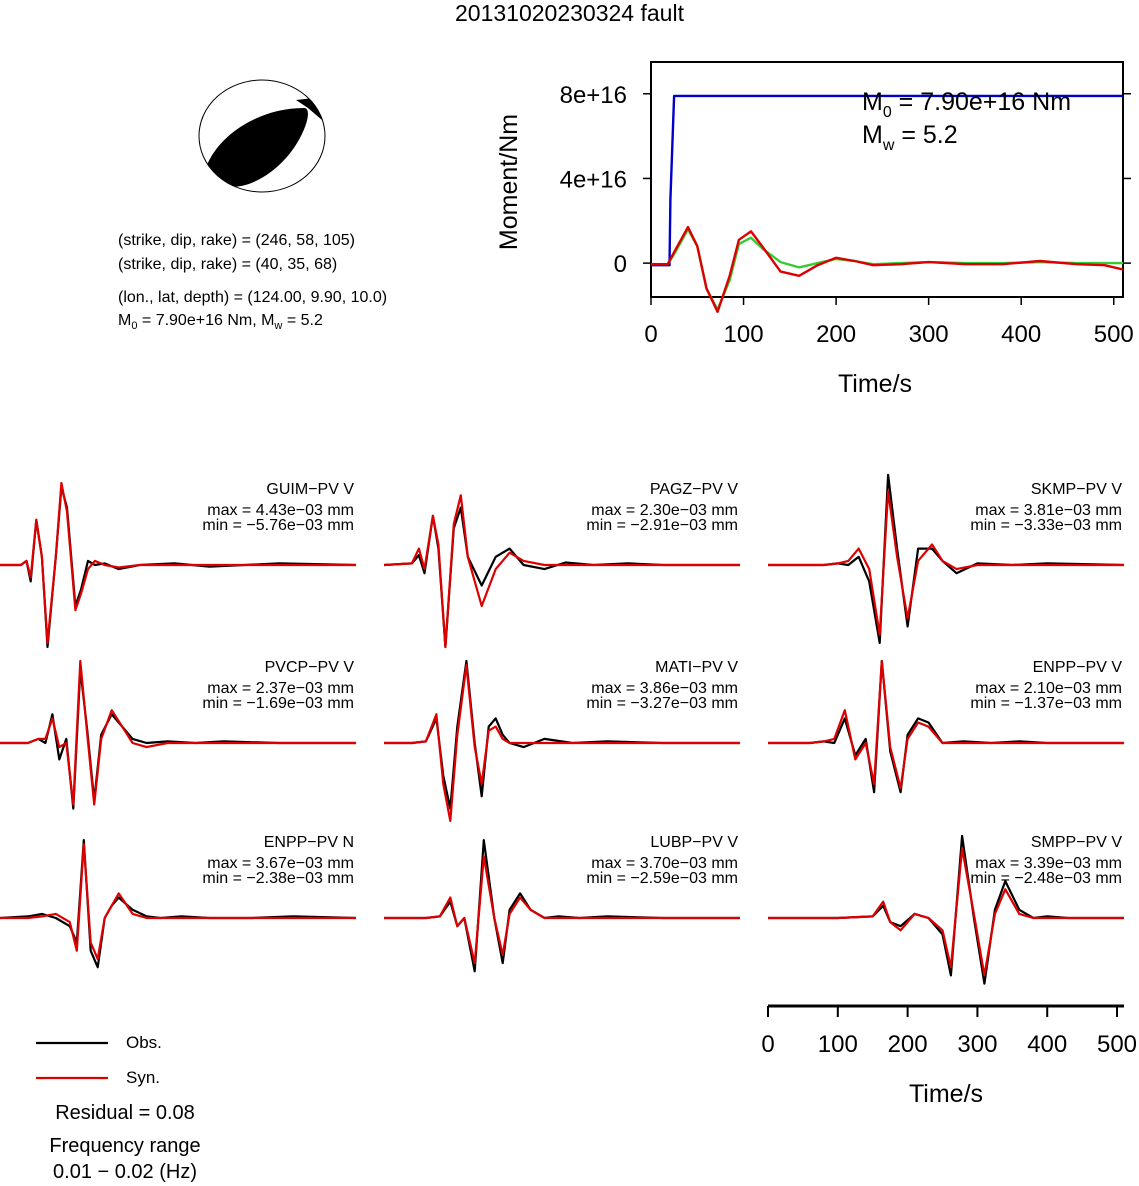  Describe the element at coordinates (1048, 688) in the screenshot. I see `station-max: max = 2.10e−03 mm` at that location.